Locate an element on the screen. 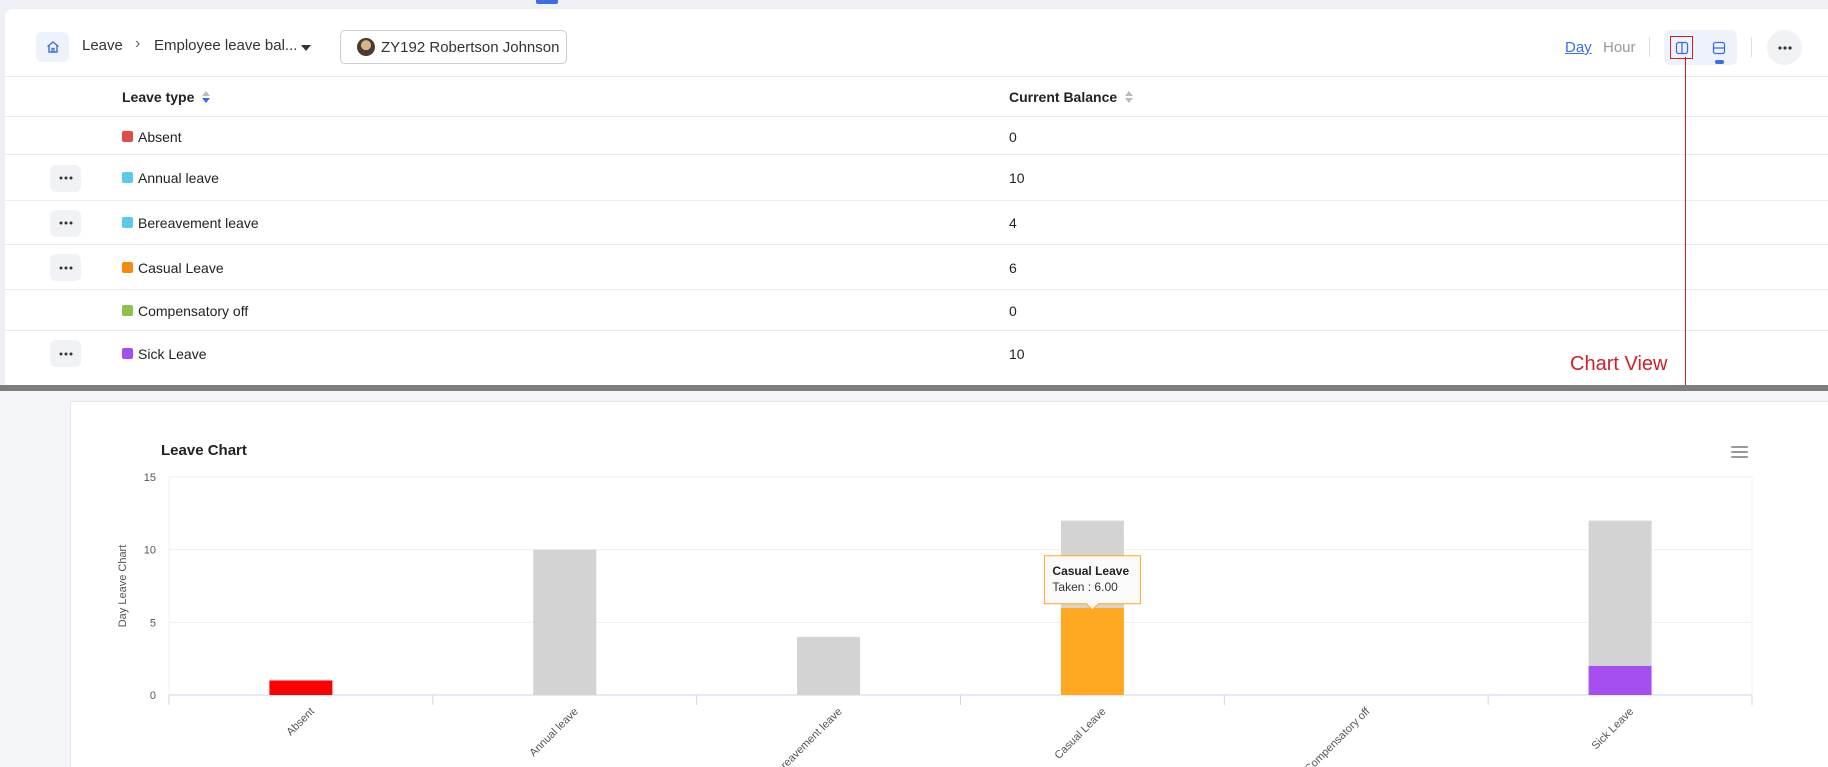 The image size is (1828, 767). table-row: Annual leave 10 is located at coordinates (916, 178).